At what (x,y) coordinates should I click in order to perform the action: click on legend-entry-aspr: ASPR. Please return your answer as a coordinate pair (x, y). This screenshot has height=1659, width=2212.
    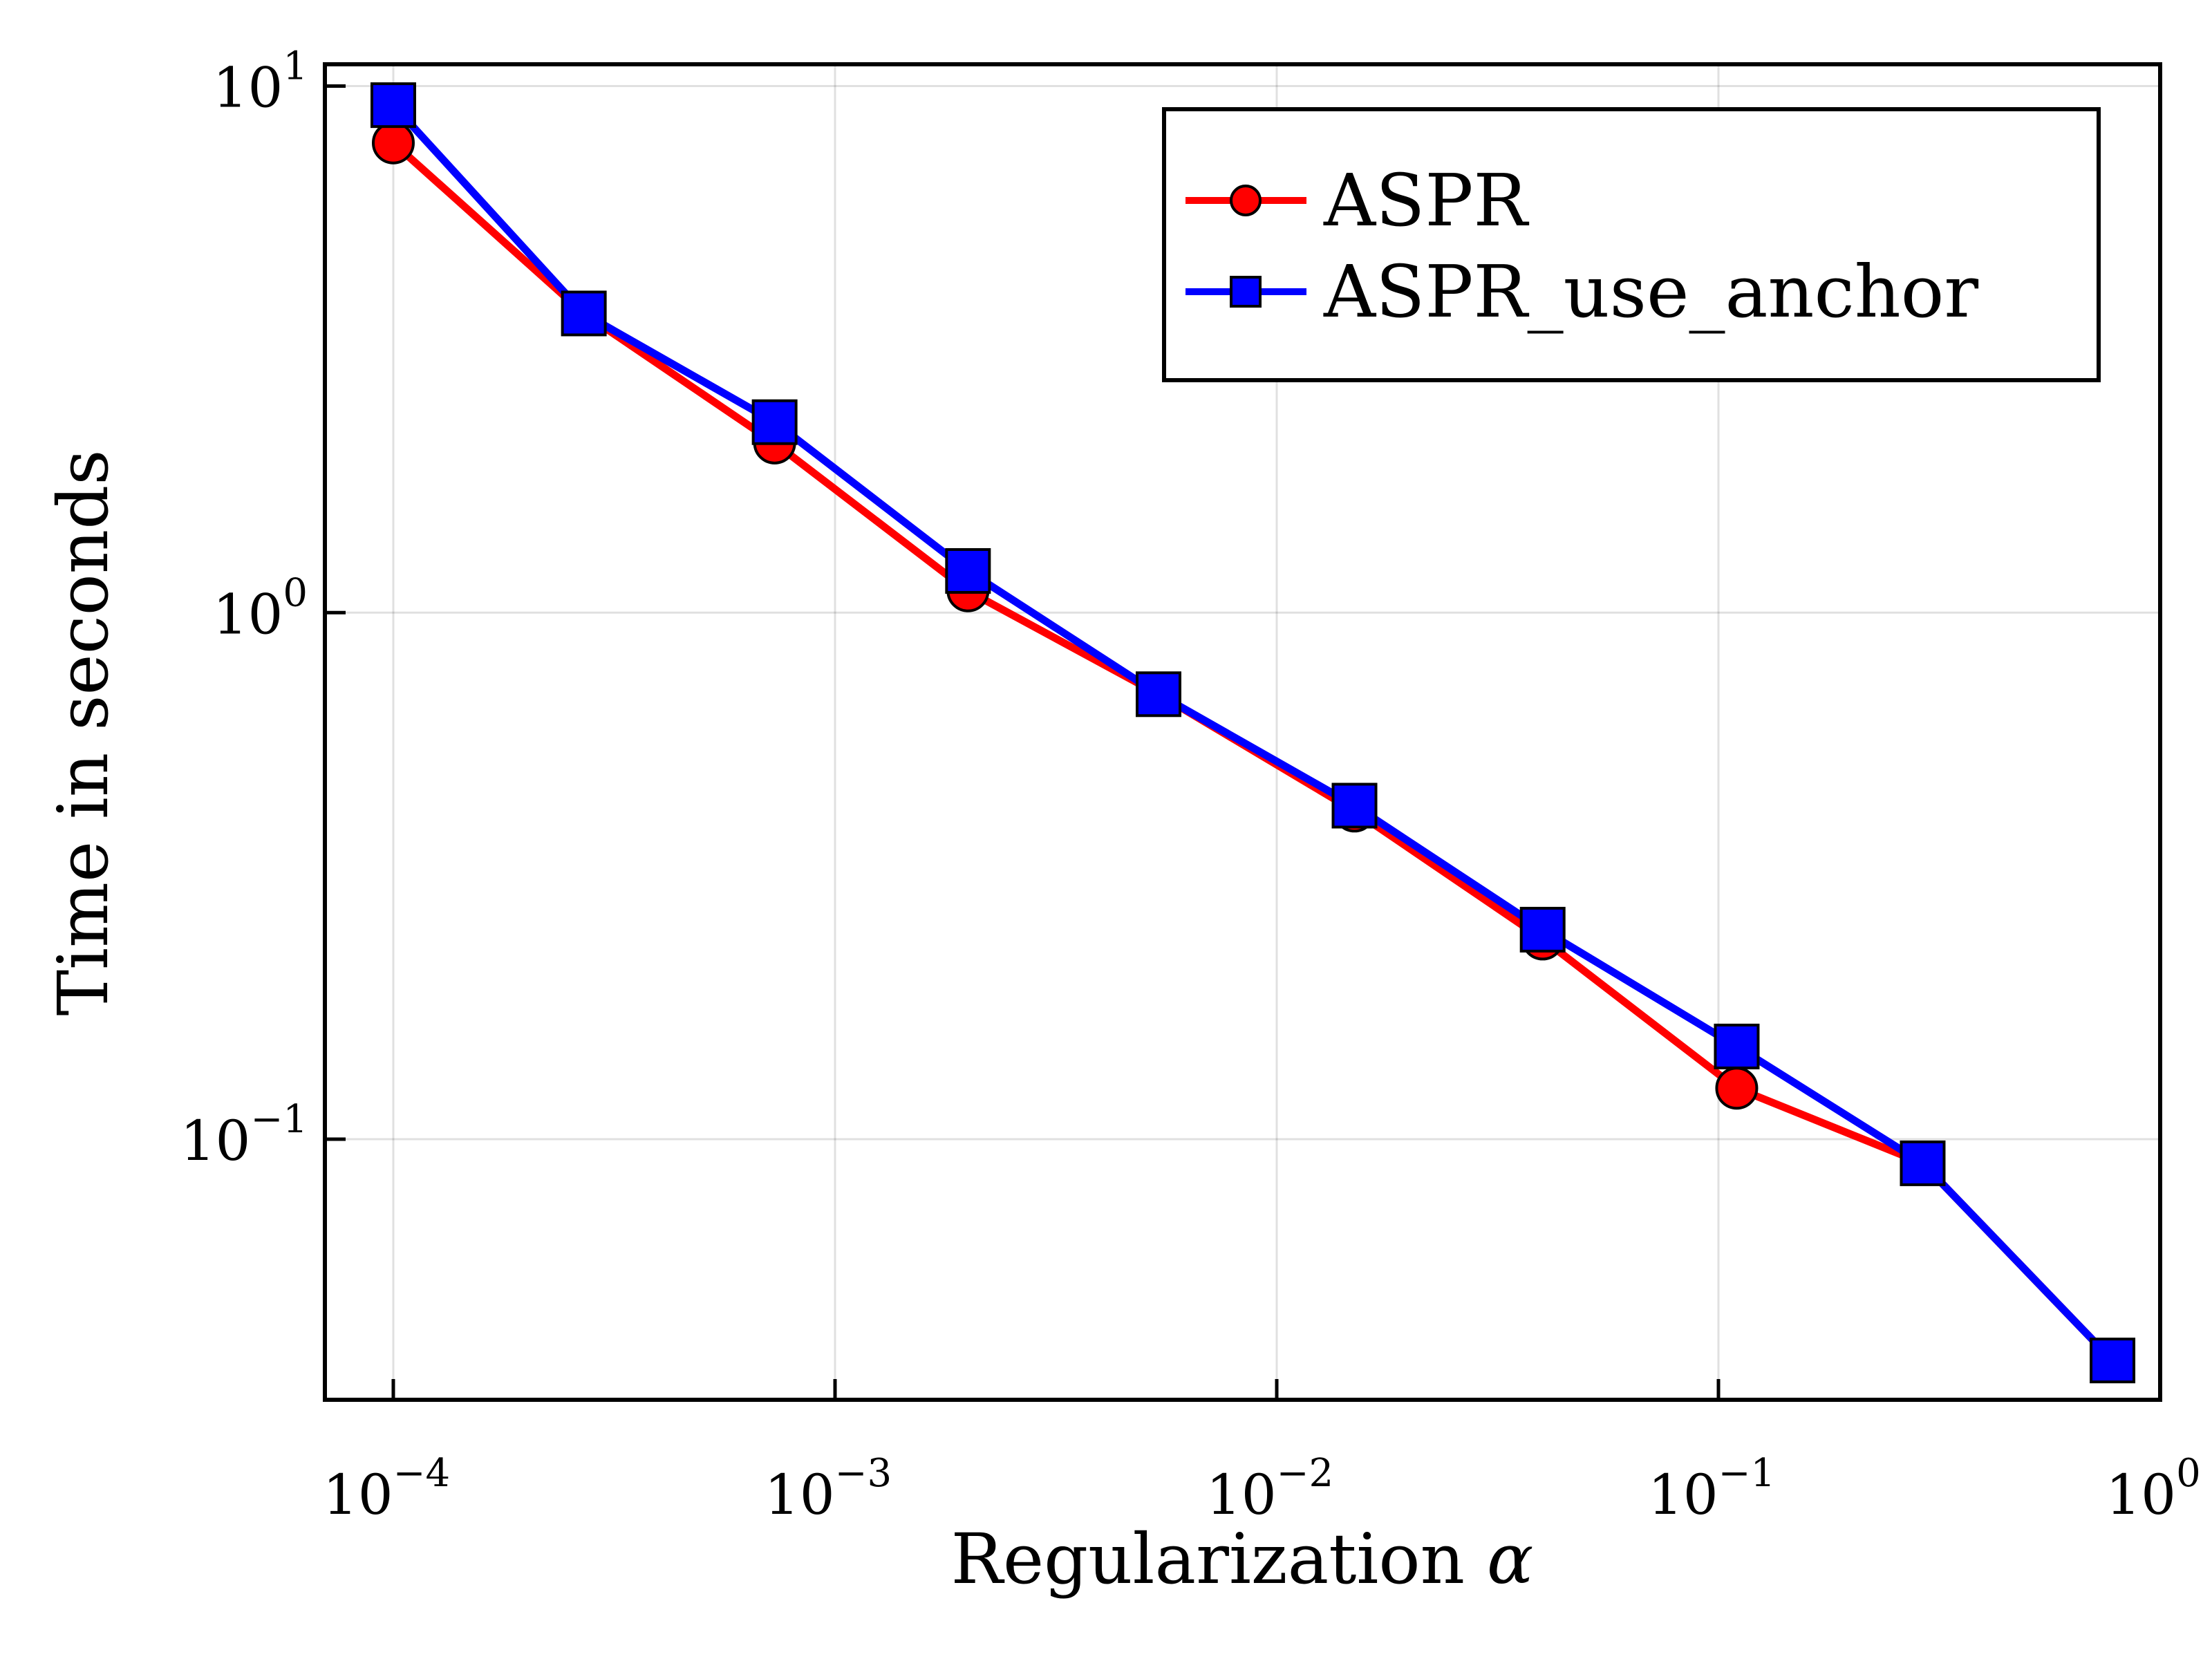
    Looking at the image, I should click on (1357, 201).